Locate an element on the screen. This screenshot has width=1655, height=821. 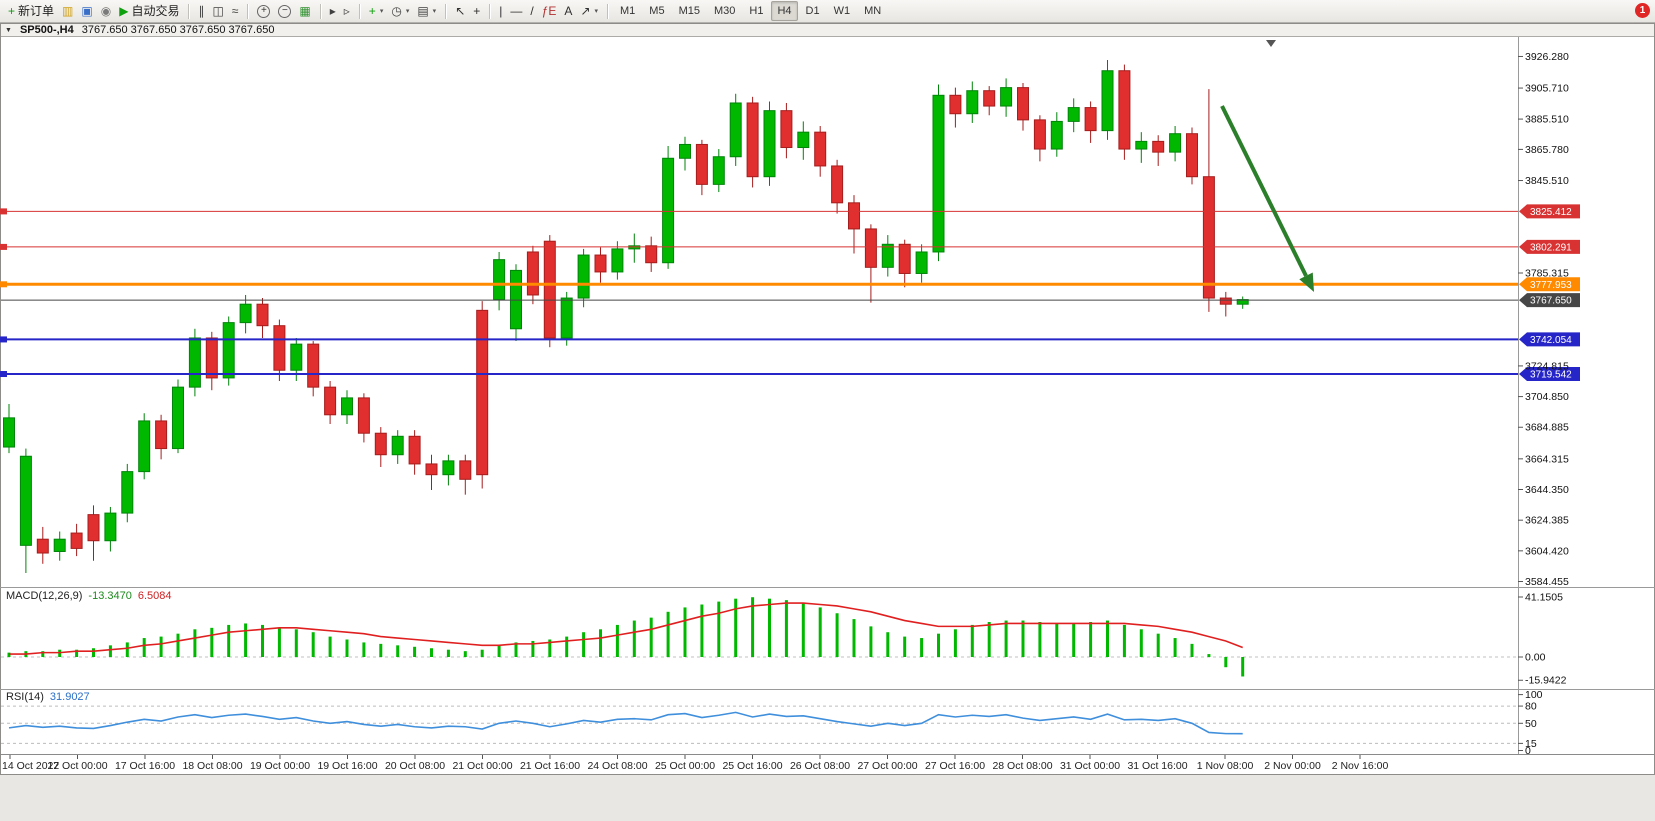
chart-shift-icon: ▹ is located at coordinates (346, 11).